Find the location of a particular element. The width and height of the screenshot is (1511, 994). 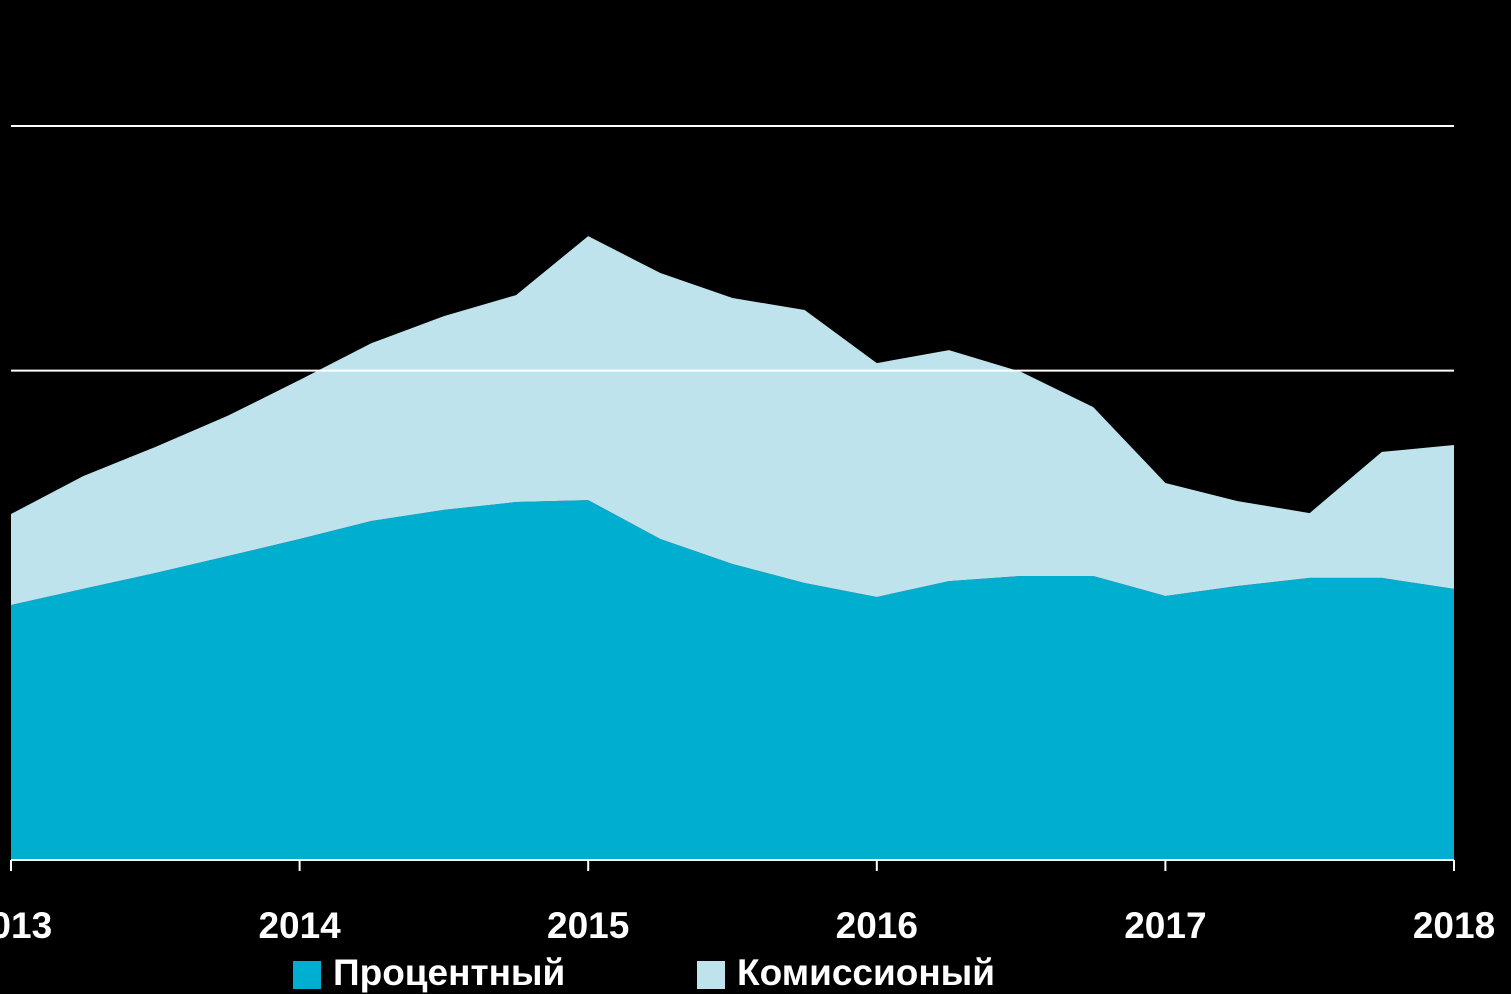

legend-label: Процентный is located at coordinates (449, 972).